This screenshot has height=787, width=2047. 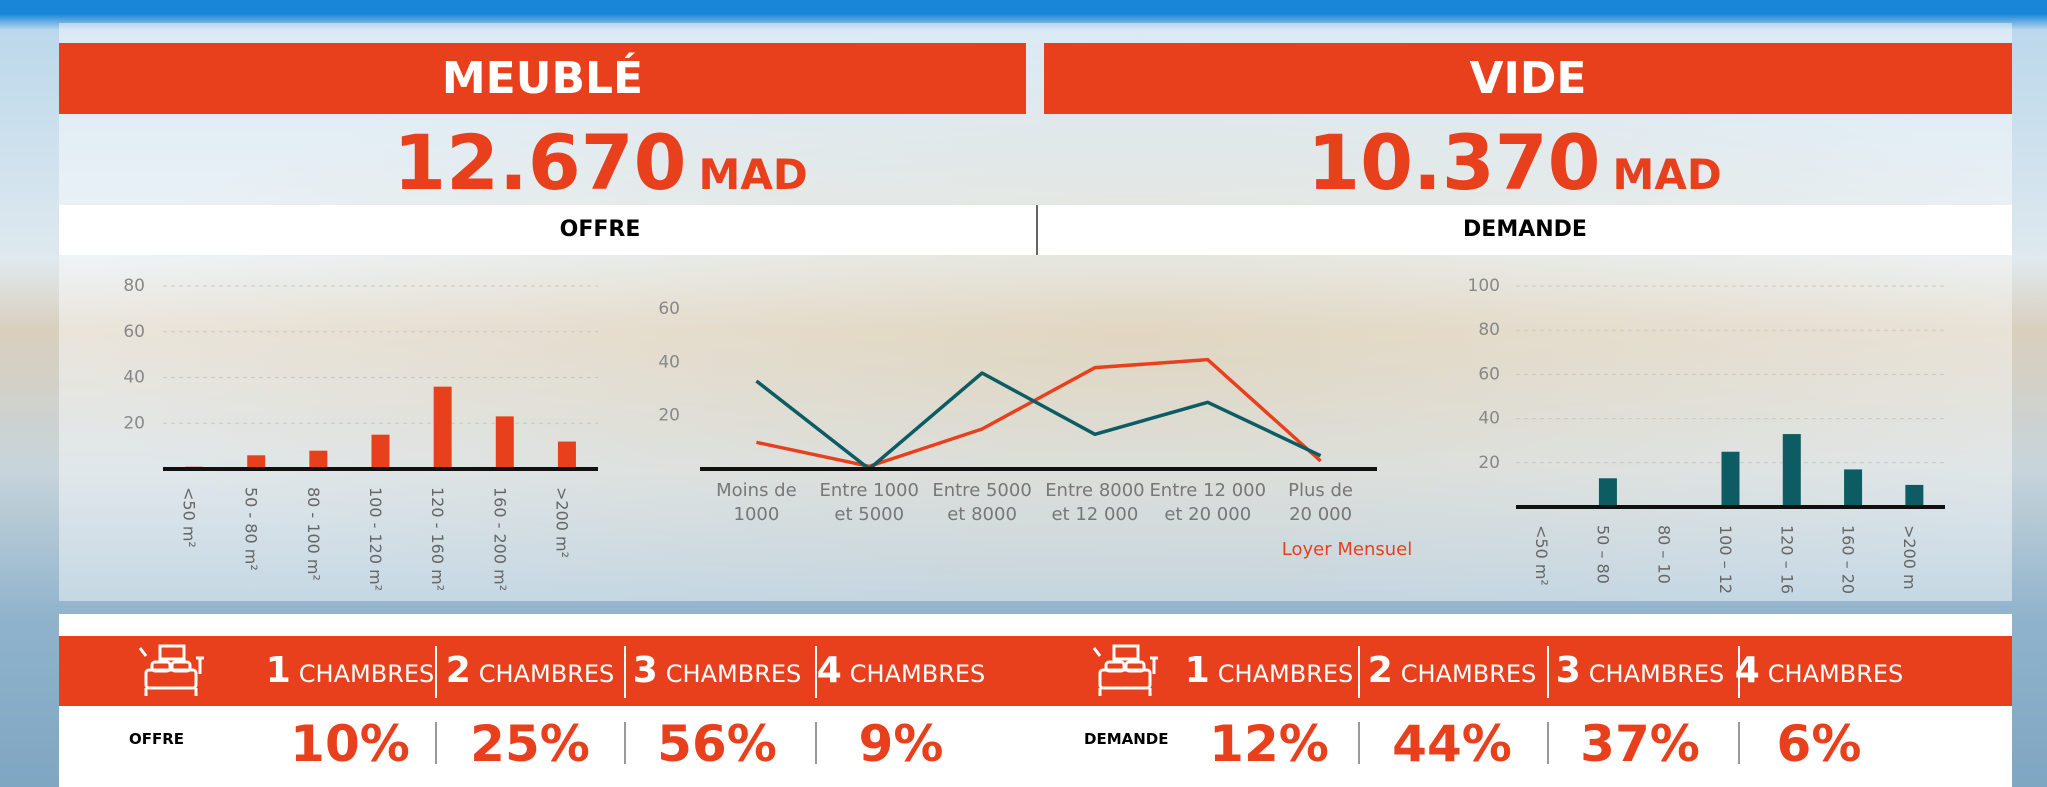 What do you see at coordinates (1039, 413) in the screenshot?
I see `line-series` at bounding box center [1039, 413].